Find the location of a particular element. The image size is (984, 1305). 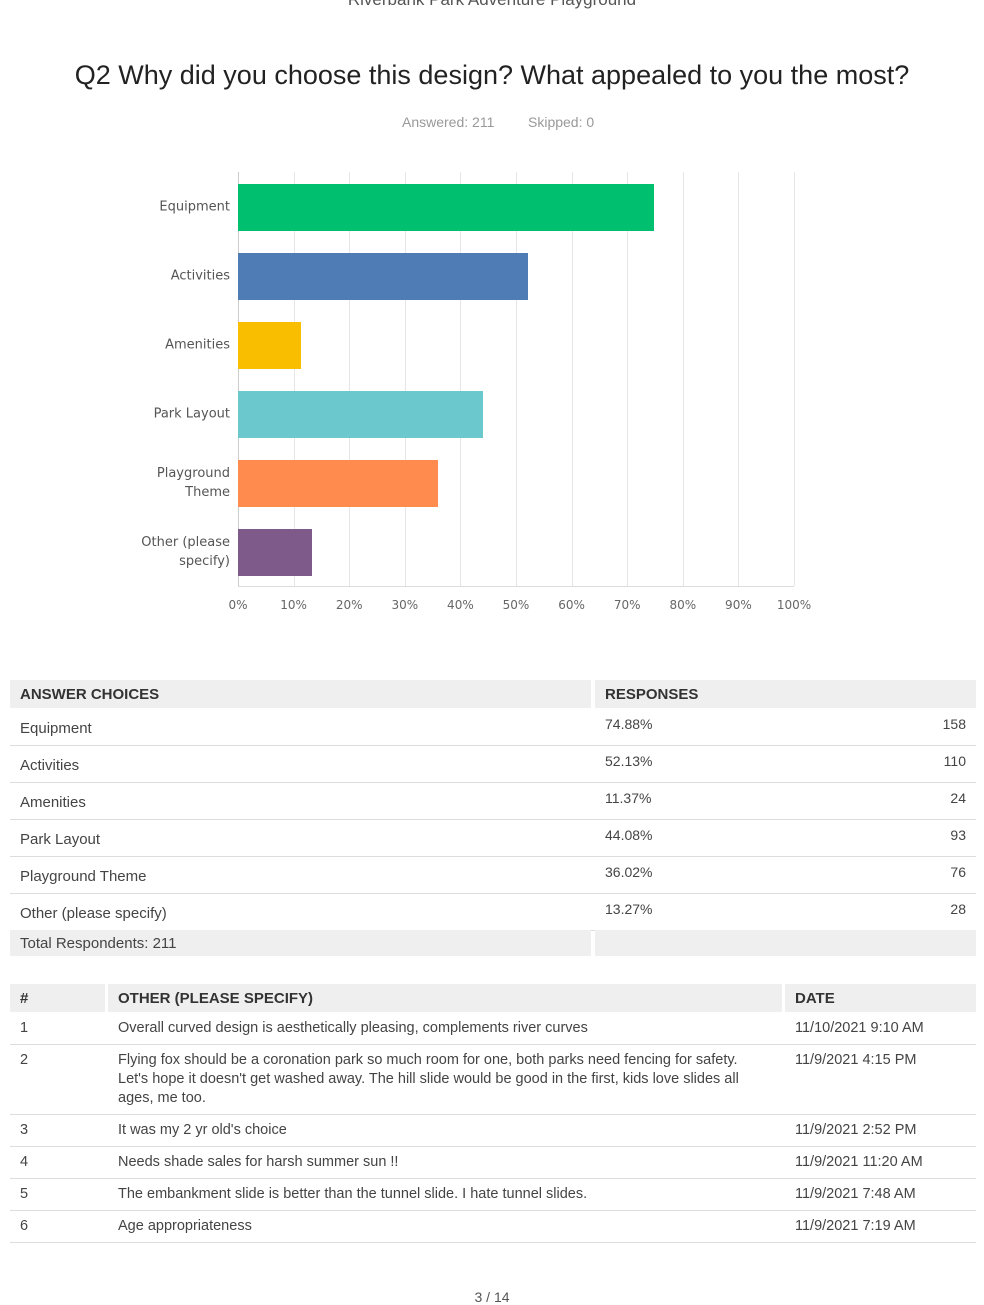

skipped-count: Skipped: 0 is located at coordinates (561, 122).